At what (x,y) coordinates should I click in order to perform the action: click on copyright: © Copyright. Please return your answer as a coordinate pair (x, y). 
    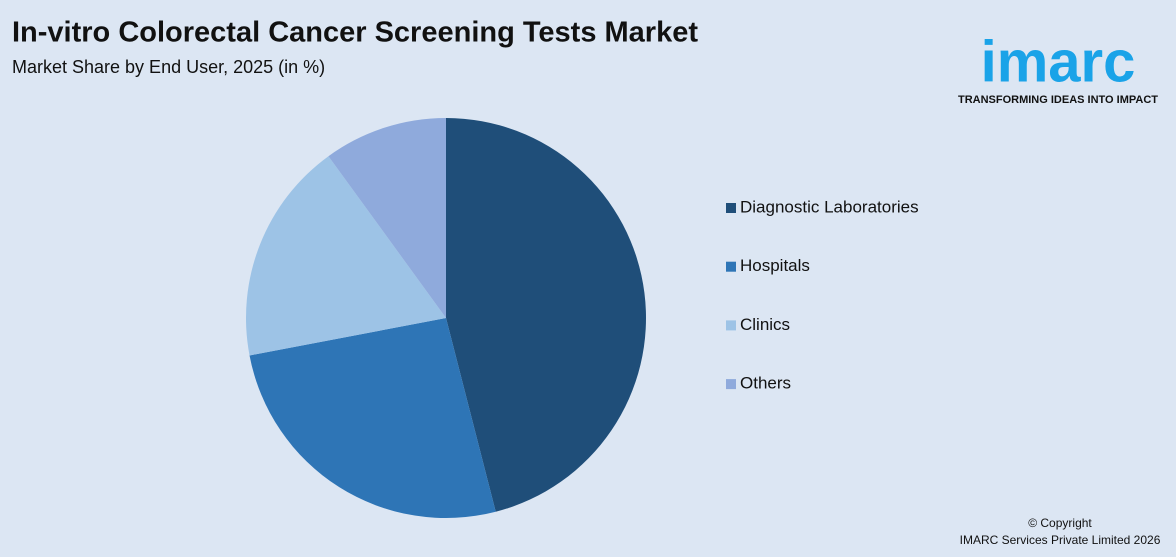
    Looking at the image, I should click on (1060, 523).